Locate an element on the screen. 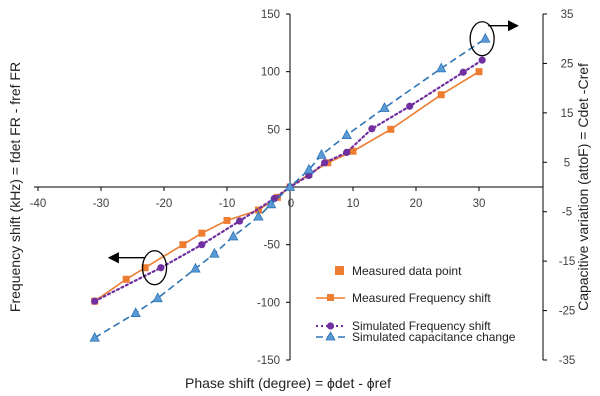  y2-tick-label: 5 is located at coordinates (567, 163).